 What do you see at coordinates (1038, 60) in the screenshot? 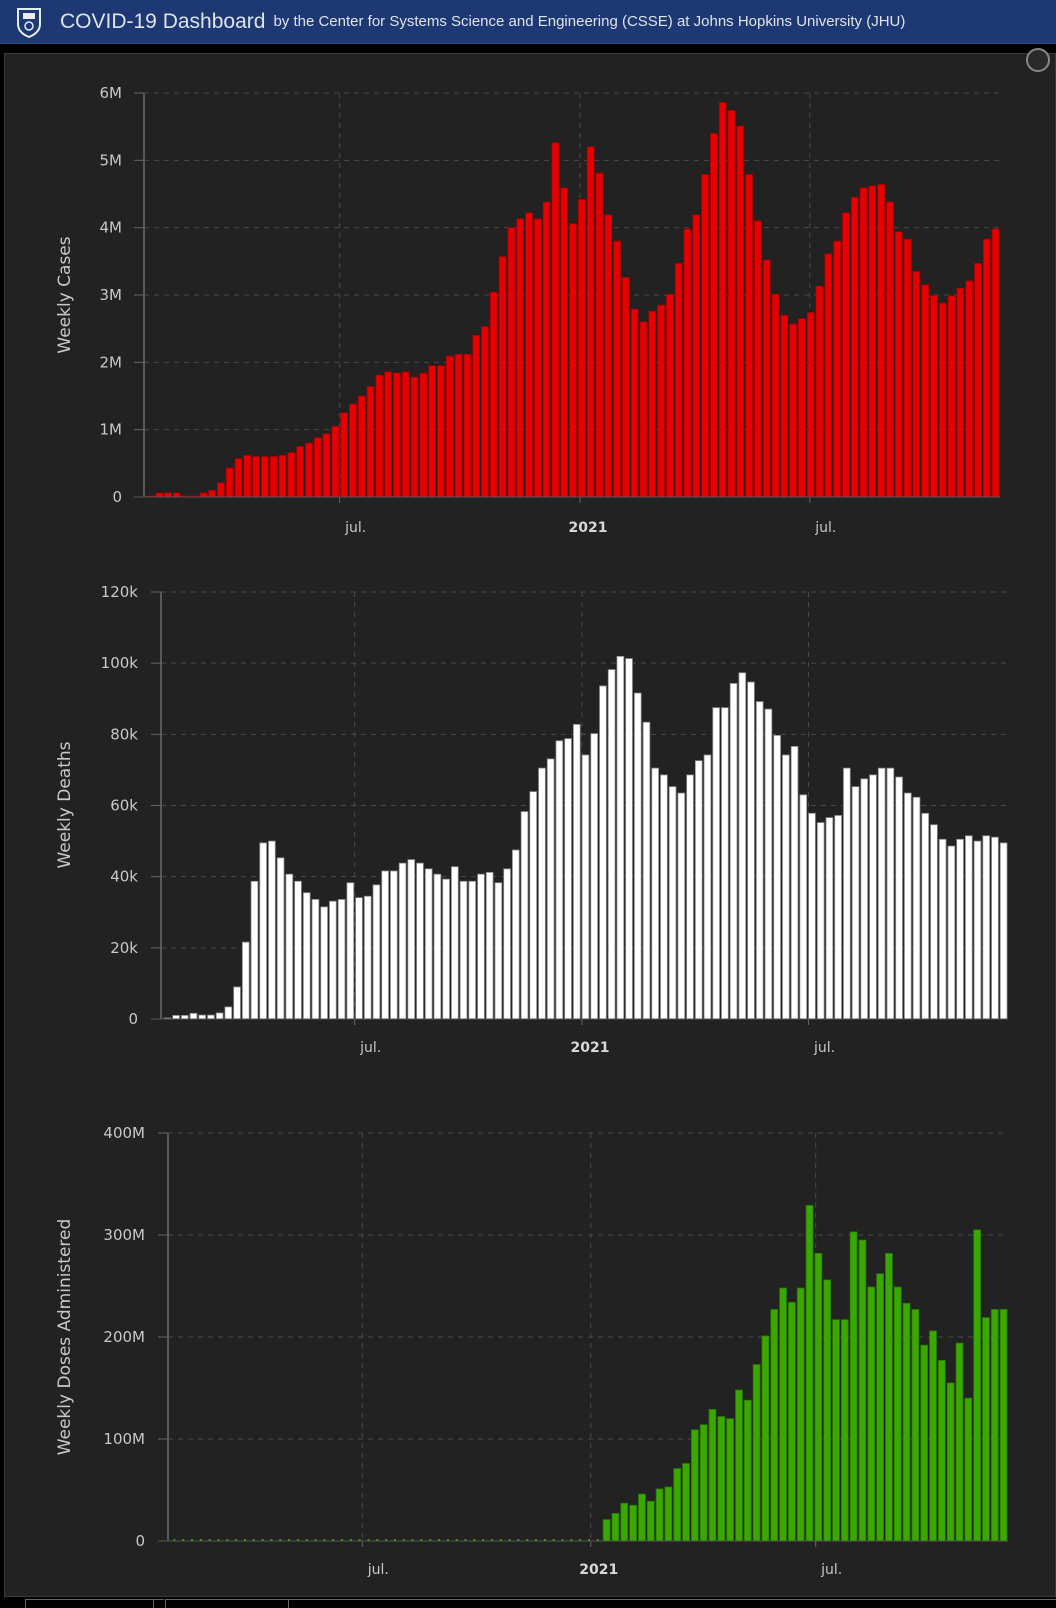
I see `info-circle-icon` at bounding box center [1038, 60].